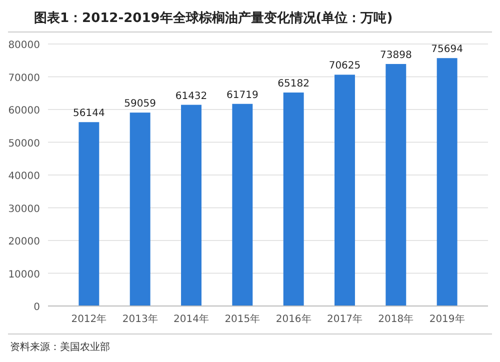  Describe the element at coordinates (24, 78) in the screenshot. I see `y-tick-label: 70000` at that location.